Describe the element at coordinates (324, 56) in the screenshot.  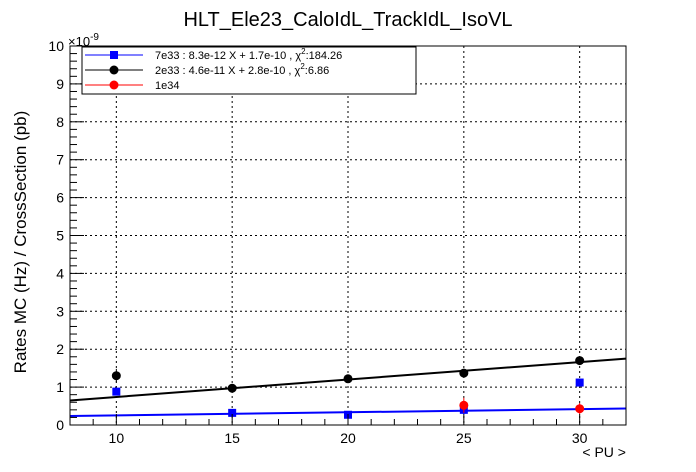
I see `legend-text-tail: :184.26` at that location.